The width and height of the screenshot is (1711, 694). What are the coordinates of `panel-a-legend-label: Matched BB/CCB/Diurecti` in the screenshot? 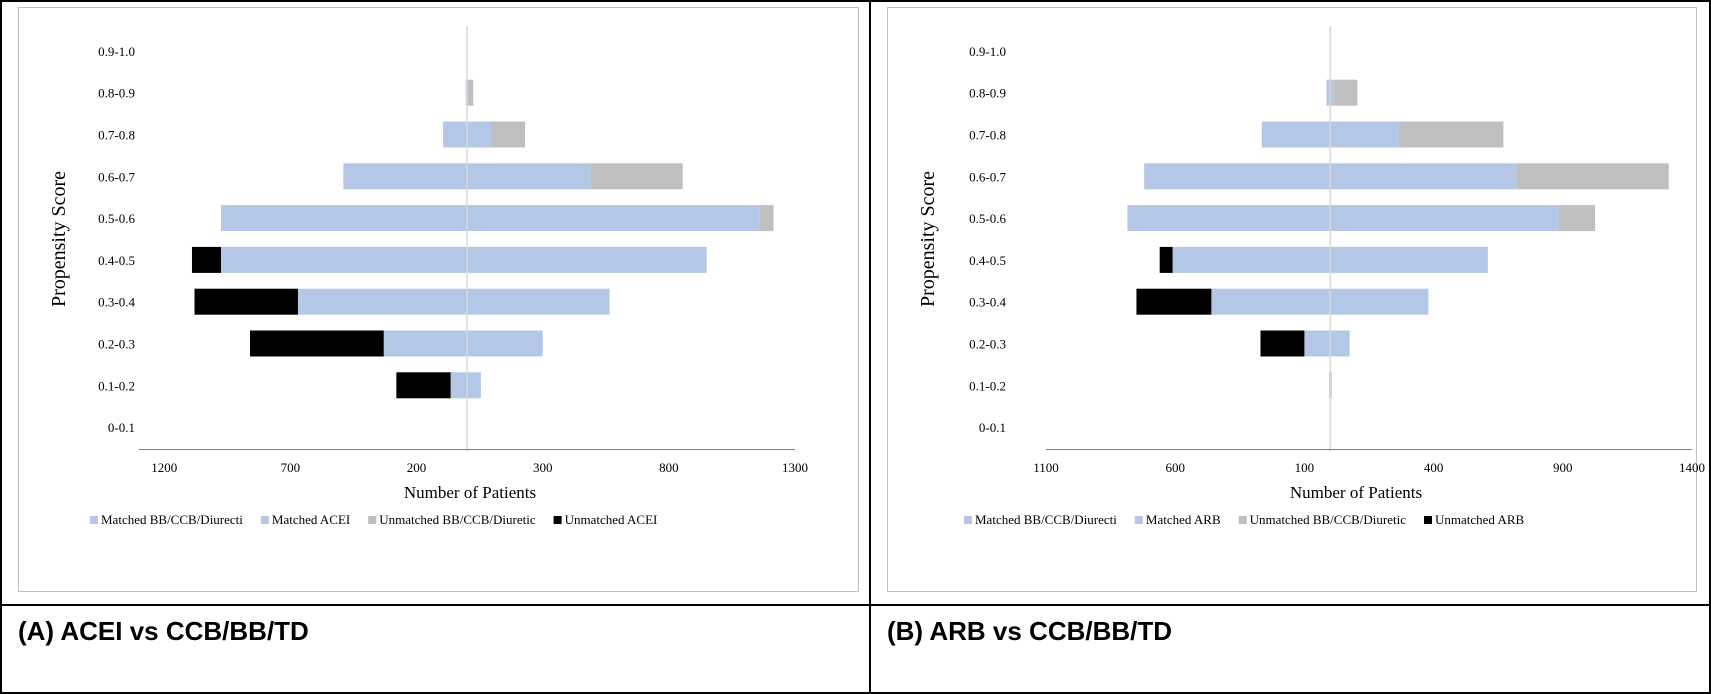 It's located at (172, 519).